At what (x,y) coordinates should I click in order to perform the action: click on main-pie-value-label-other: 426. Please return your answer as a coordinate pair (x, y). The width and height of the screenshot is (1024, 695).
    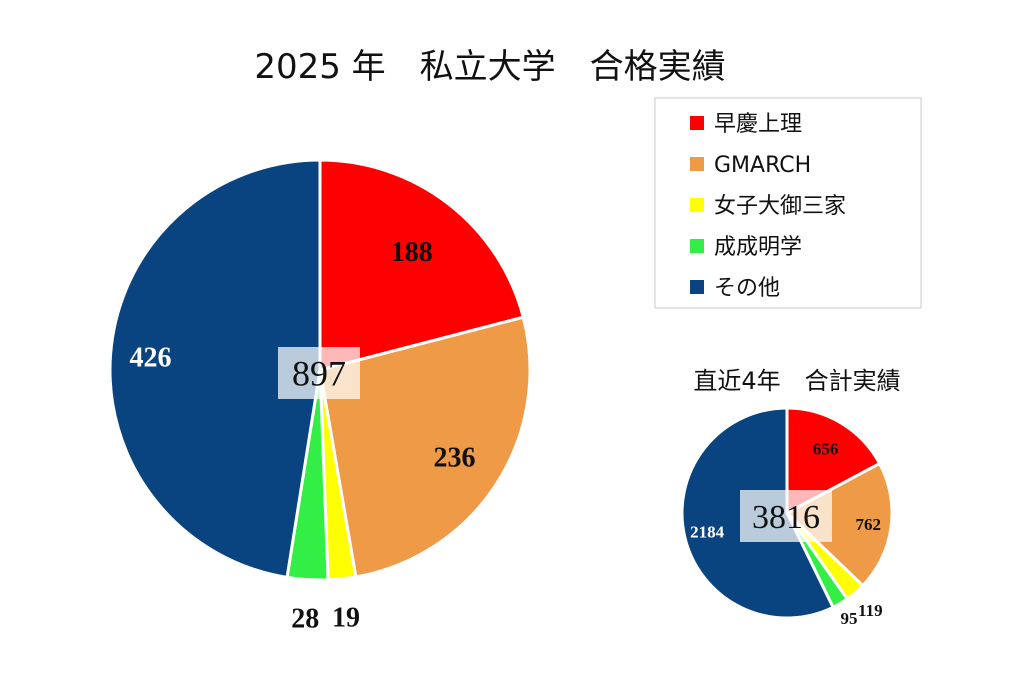
    Looking at the image, I should click on (151, 357).